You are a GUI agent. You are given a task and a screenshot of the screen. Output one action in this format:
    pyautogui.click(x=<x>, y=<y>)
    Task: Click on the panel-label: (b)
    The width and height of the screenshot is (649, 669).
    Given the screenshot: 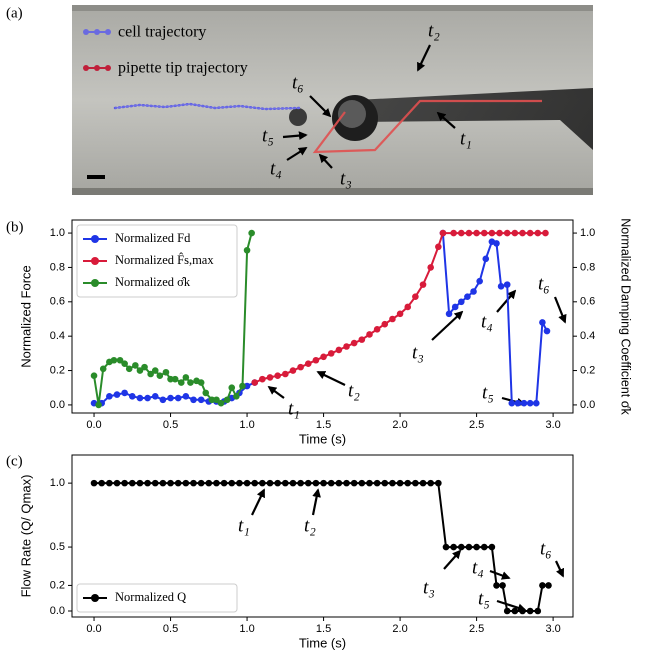 What is the action you would take?
    pyautogui.click(x=15, y=227)
    